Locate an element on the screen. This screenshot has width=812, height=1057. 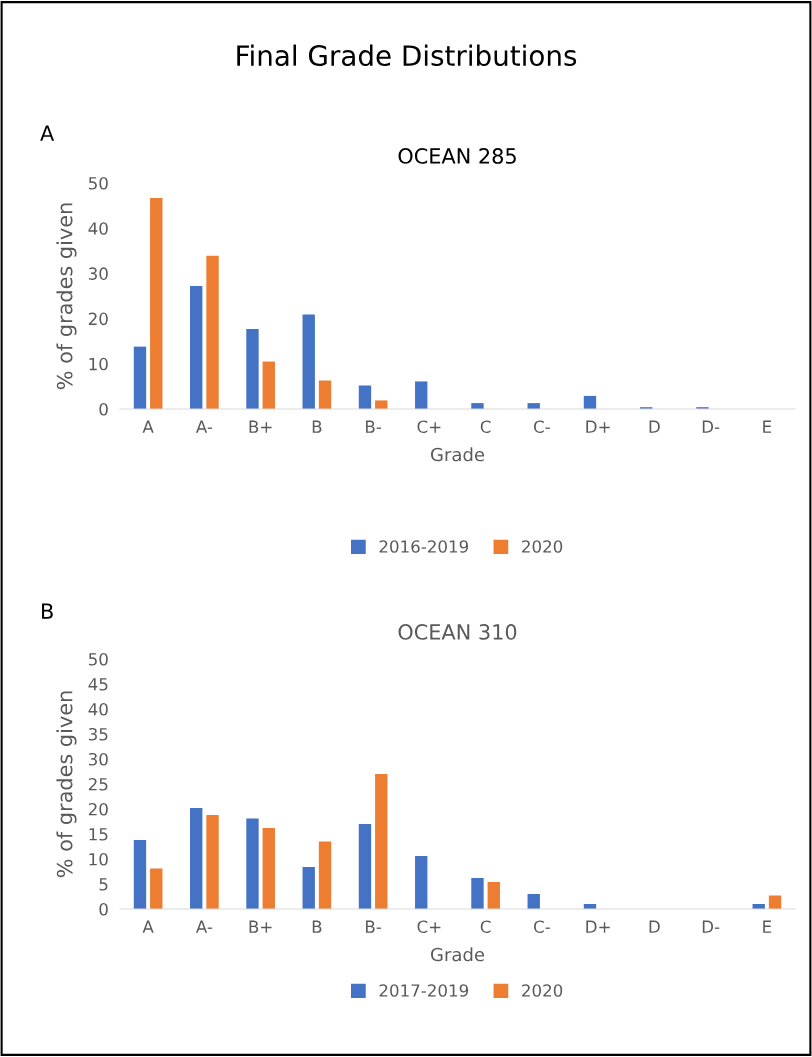
chart-title: OCEAN 285 is located at coordinates (457, 156).